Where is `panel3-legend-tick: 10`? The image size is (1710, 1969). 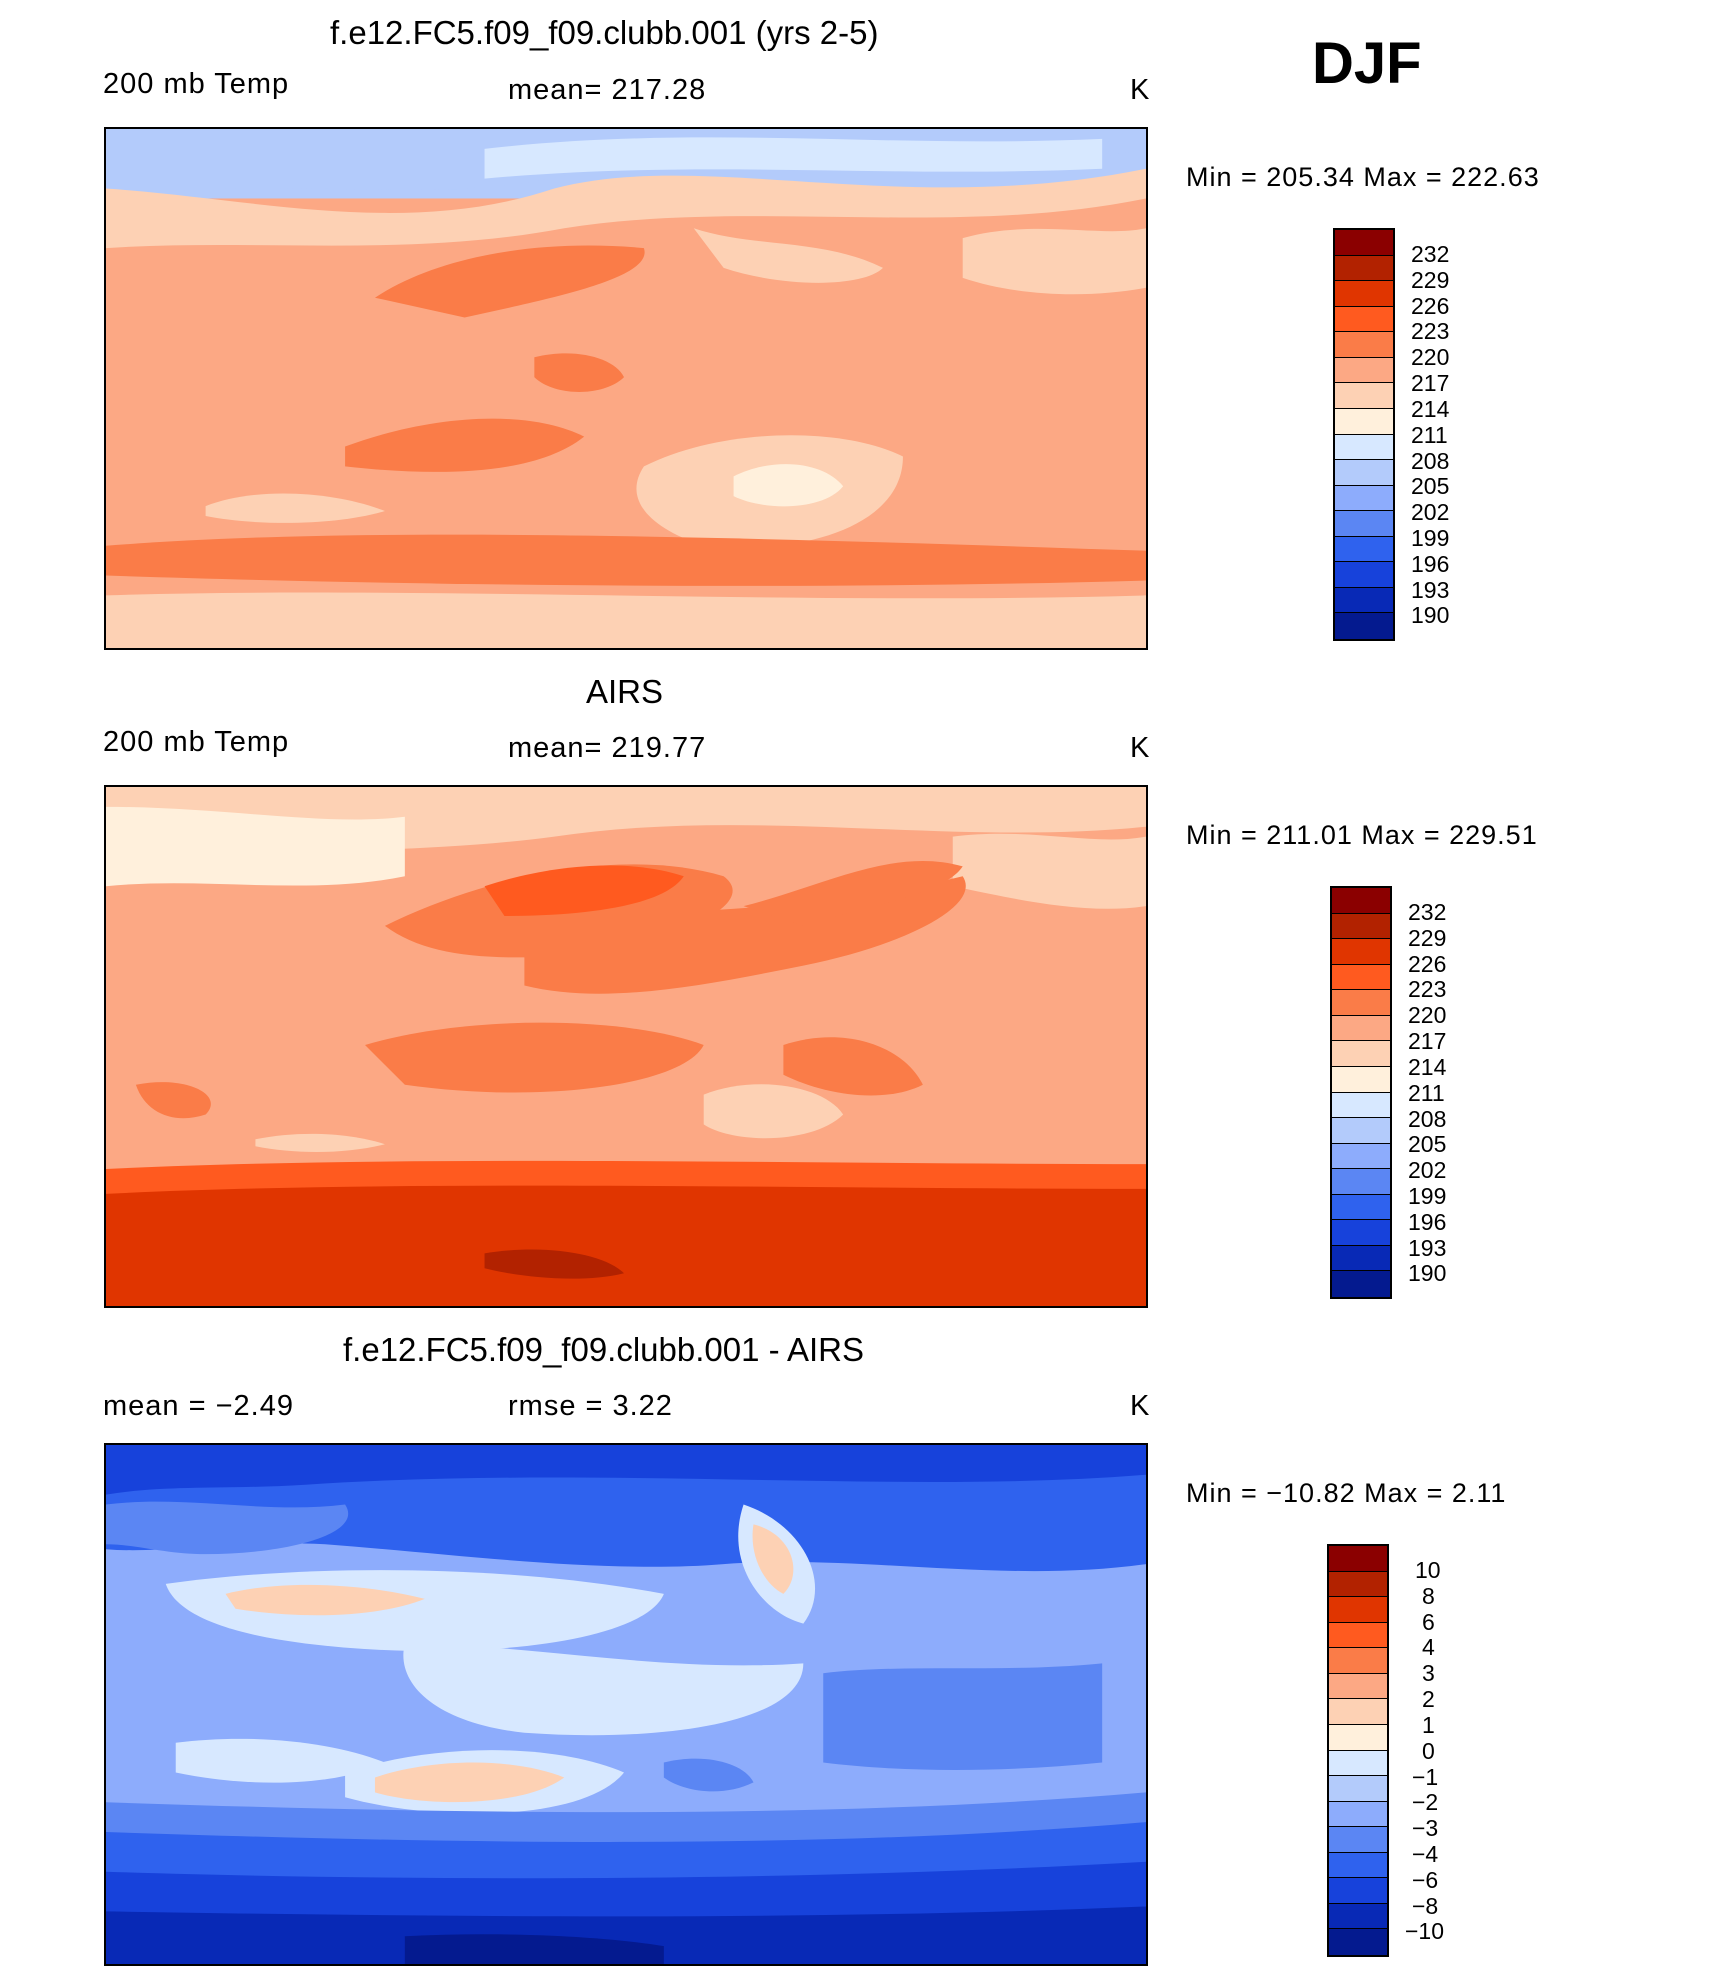
panel3-legend-tick: 10 is located at coordinates (1428, 1570).